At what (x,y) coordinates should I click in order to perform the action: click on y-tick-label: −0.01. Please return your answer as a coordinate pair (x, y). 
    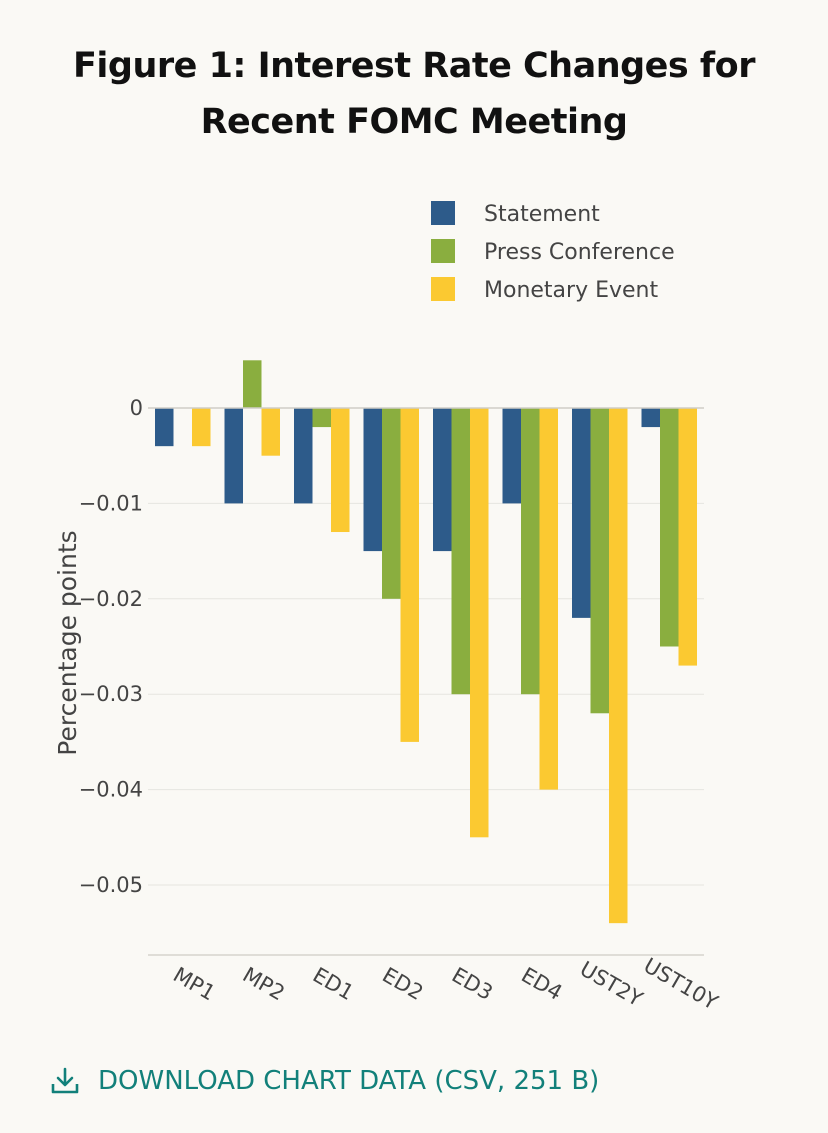
    Looking at the image, I should click on (111, 503).